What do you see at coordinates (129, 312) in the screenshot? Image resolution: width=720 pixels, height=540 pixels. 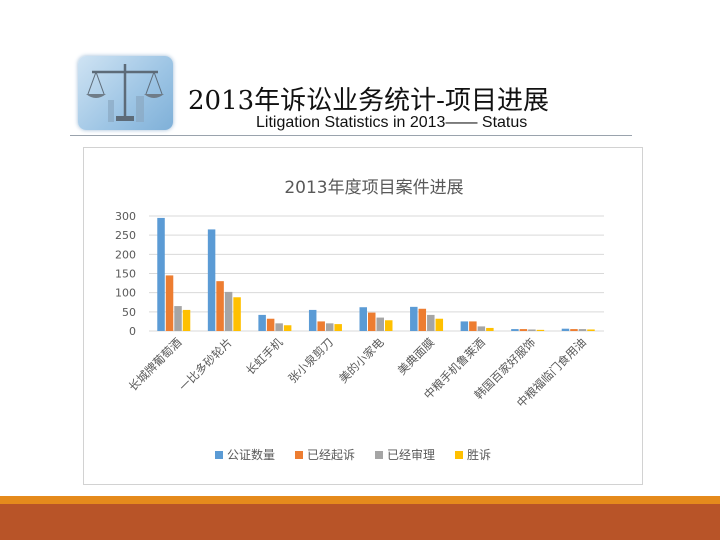 I see `y-tick-label: 50` at bounding box center [129, 312].